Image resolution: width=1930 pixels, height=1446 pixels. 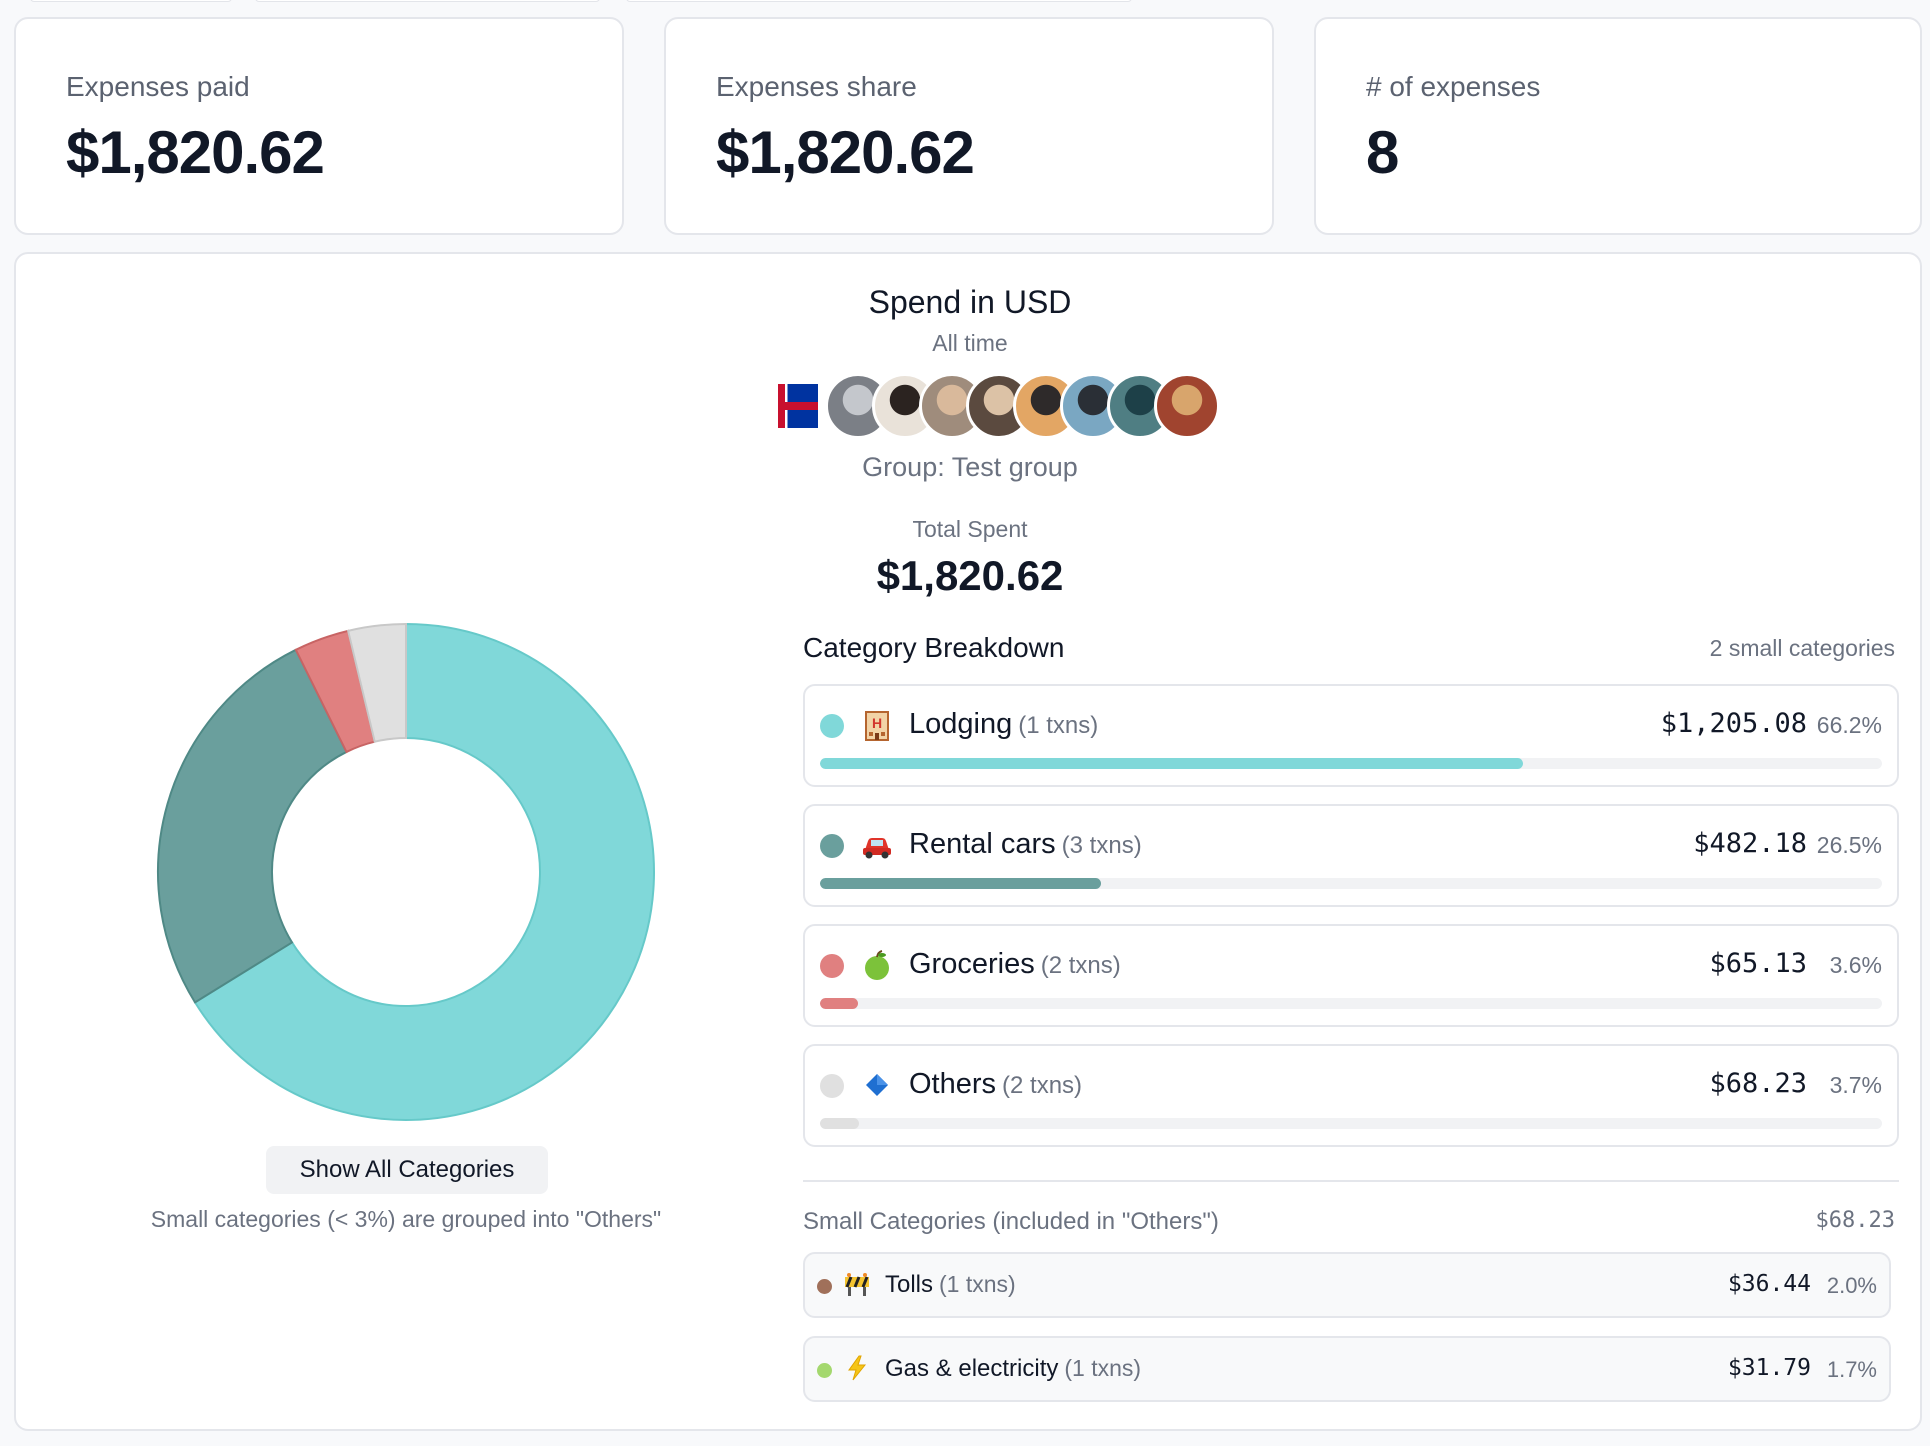 What do you see at coordinates (1382, 152) in the screenshot?
I see `stat-value: 8` at bounding box center [1382, 152].